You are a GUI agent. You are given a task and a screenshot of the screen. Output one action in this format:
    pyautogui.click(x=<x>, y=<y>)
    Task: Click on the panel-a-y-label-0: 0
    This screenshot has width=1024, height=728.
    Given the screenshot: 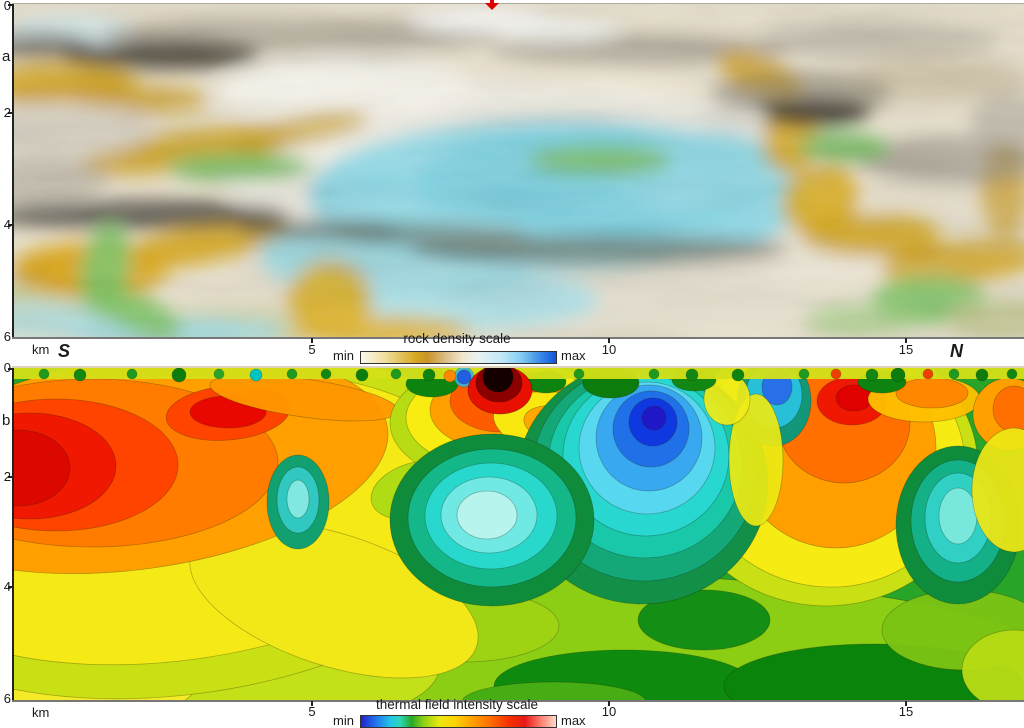 What is the action you would take?
    pyautogui.click(x=7, y=6)
    